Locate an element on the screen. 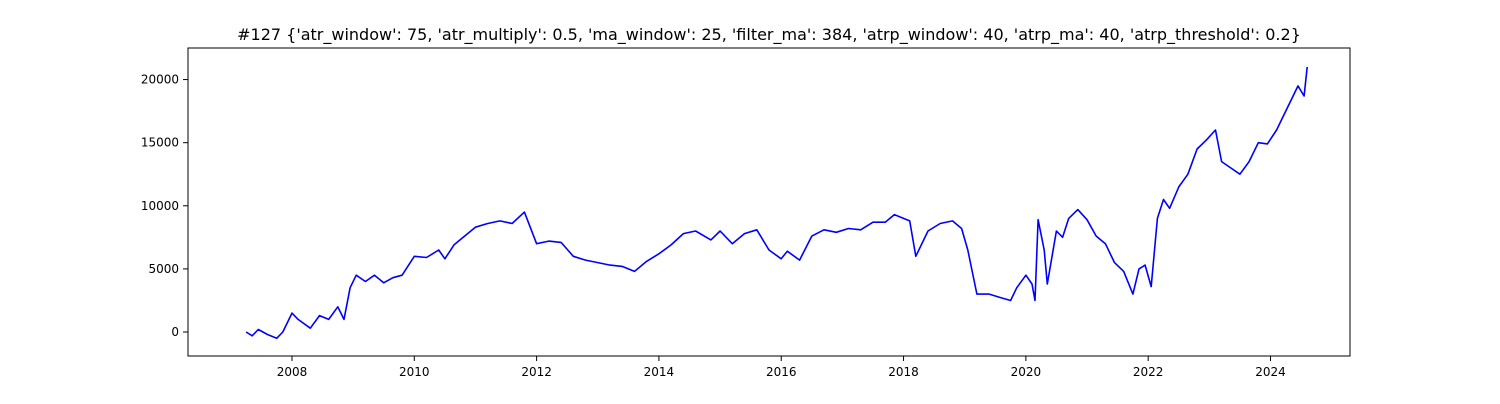 The image size is (1500, 404). y-tick-label: 10000 is located at coordinates (160, 206).